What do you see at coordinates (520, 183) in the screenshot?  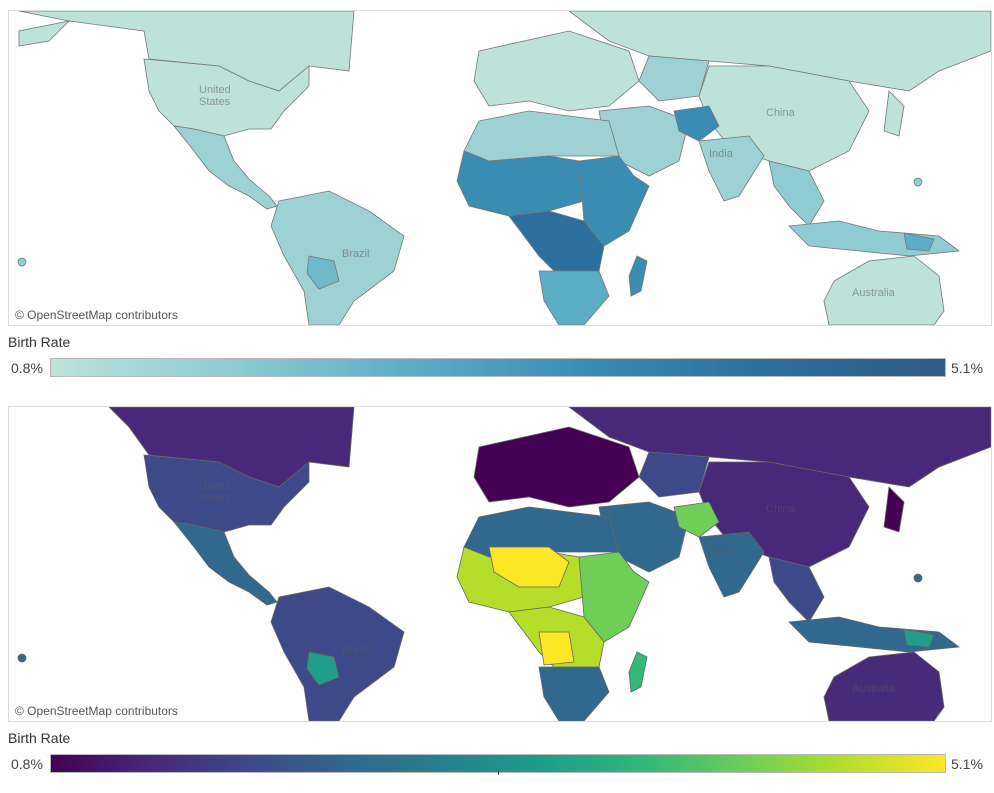 I see `west-sahel-africa` at bounding box center [520, 183].